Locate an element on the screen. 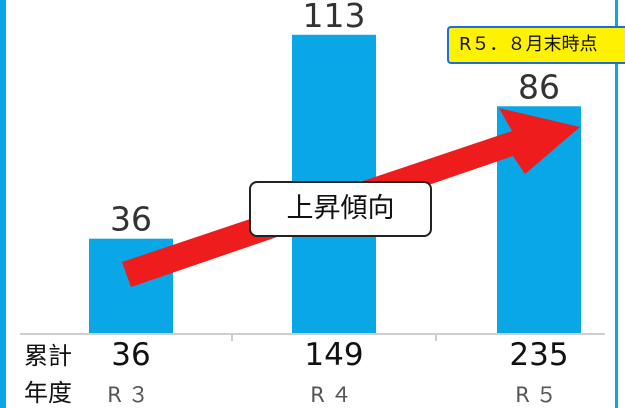 The image size is (625, 408). year-labels: R３ R４ R５ is located at coordinates (335, 395).